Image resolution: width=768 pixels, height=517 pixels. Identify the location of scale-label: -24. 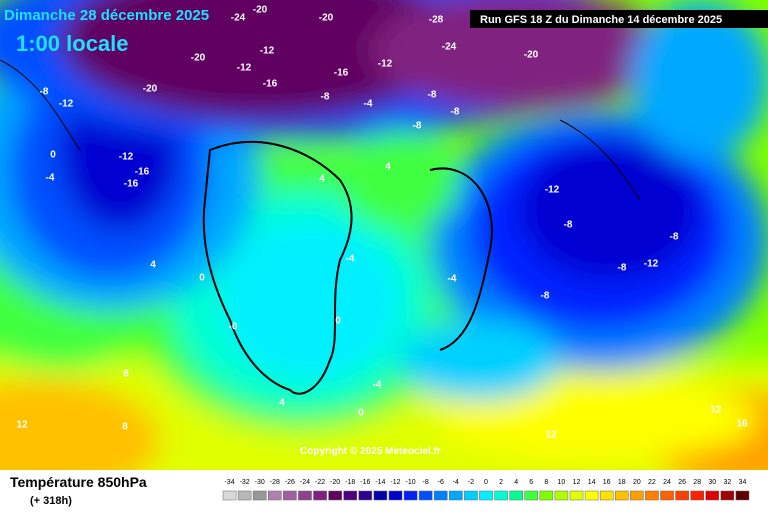
(305, 482).